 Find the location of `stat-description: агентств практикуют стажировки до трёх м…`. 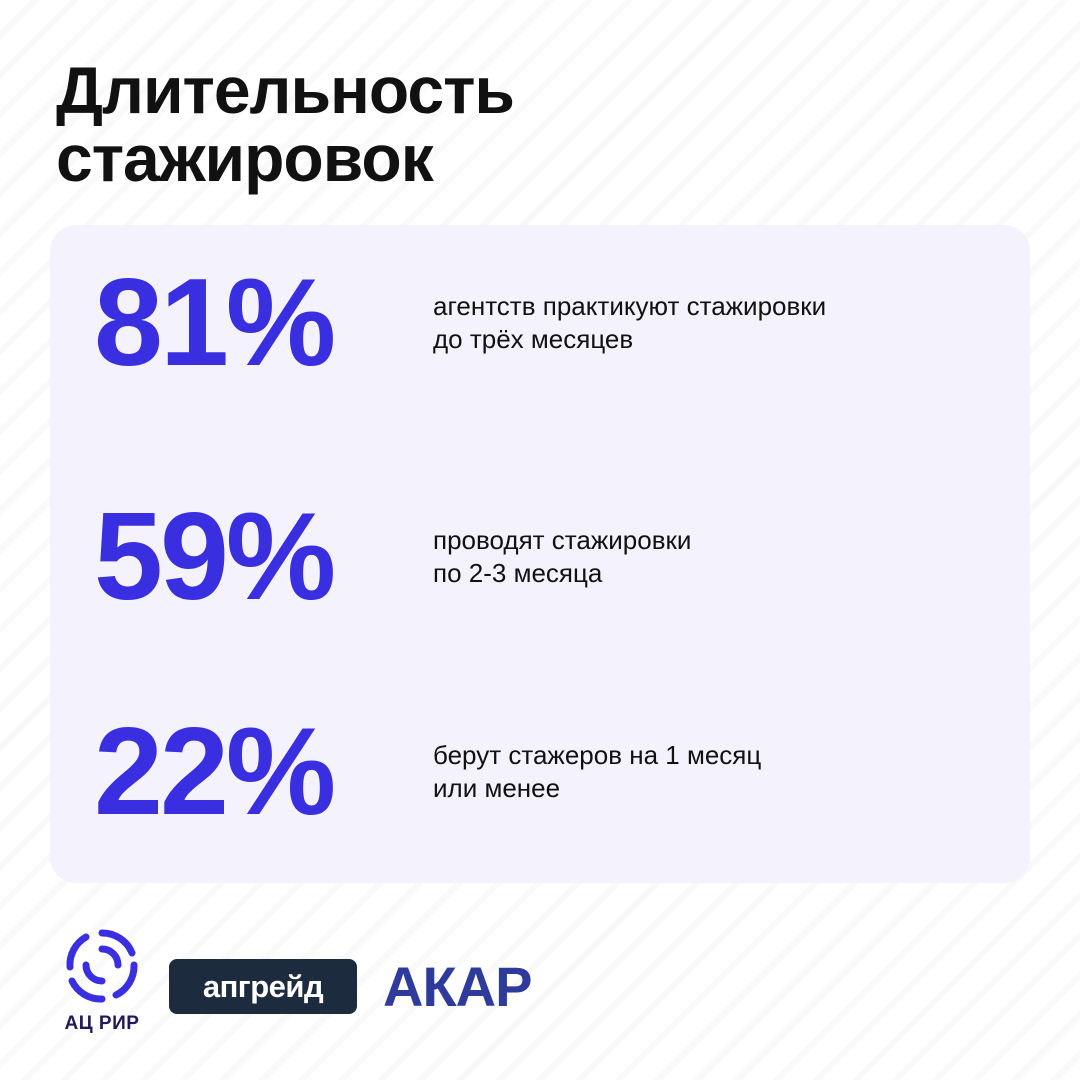

stat-description: агентств практикуют стажировки до трёх м… is located at coordinates (629, 323).